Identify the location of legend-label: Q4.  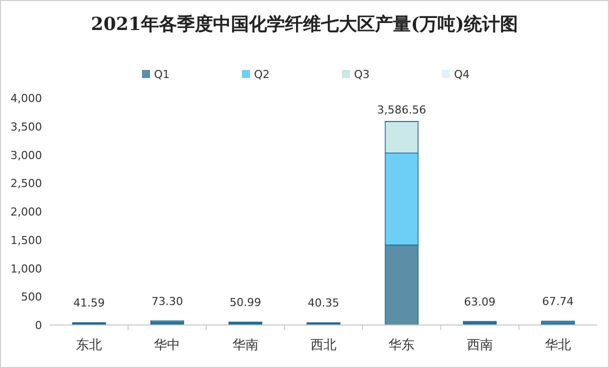
(462, 74).